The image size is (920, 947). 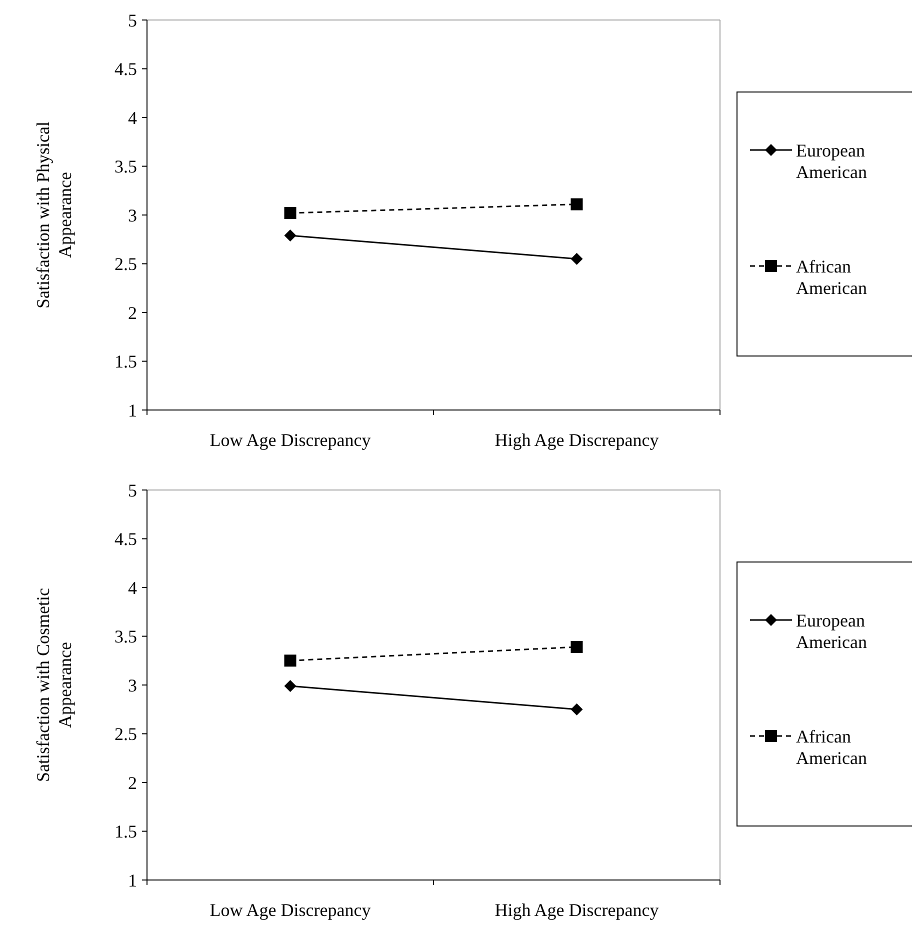 What do you see at coordinates (54, 215) in the screenshot?
I see `y-axis-title: Satisfaction with Physical Appearance` at bounding box center [54, 215].